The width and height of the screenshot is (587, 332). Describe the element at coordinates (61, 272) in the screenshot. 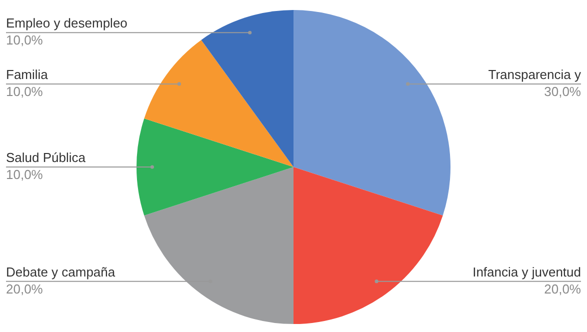

I see `slice-label: Debate y campaña` at that location.